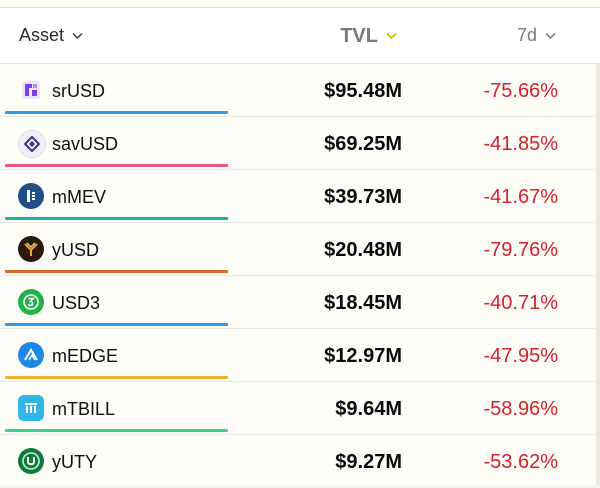  Describe the element at coordinates (521, 250) in the screenshot. I see `change-7d-value: -79.76%` at that location.